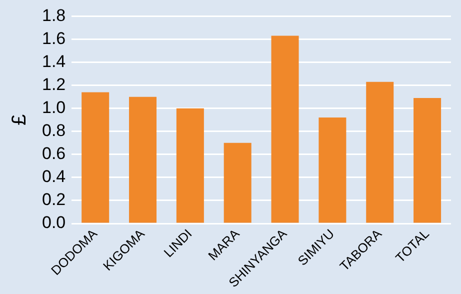  Describe the element at coordinates (54, 176) in the screenshot. I see `y-tick-label: 0.4` at that location.